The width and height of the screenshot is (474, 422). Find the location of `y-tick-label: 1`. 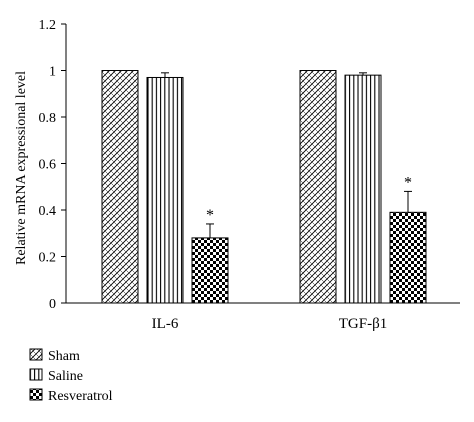

y-tick-label: 1 is located at coordinates (52, 72).